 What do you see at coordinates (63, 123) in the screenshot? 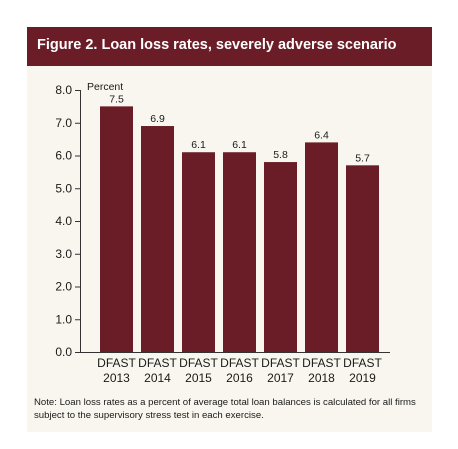
I see `y-tick-label: 7.0` at bounding box center [63, 123].